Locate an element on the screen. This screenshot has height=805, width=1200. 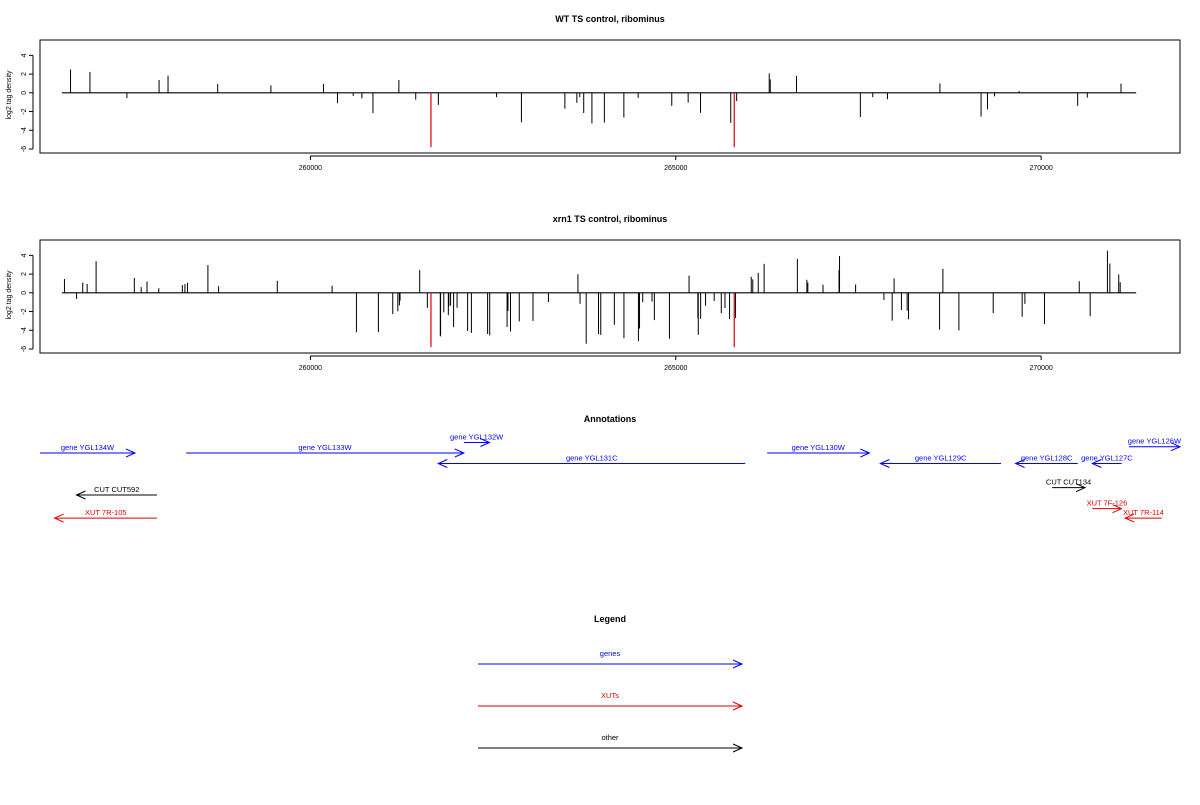
annotations-title: Annotations is located at coordinates (610, 419).